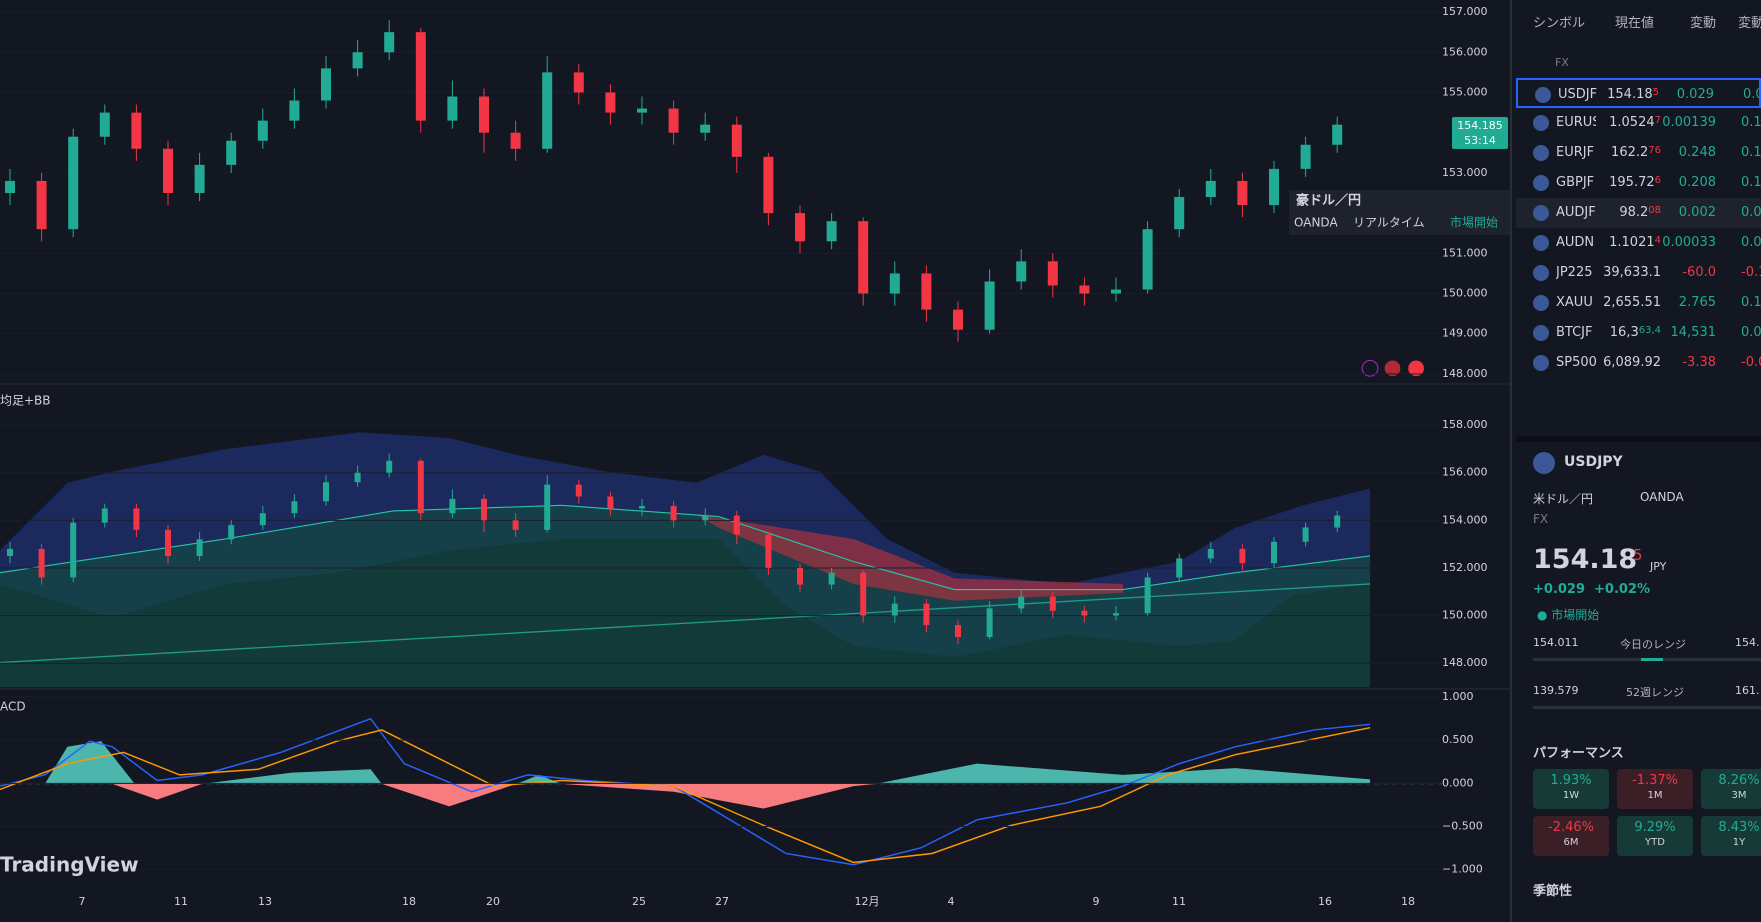 The height and width of the screenshot is (922, 1761). Describe the element at coordinates (1562, 62) in the screenshot. I see `section: FX` at that location.